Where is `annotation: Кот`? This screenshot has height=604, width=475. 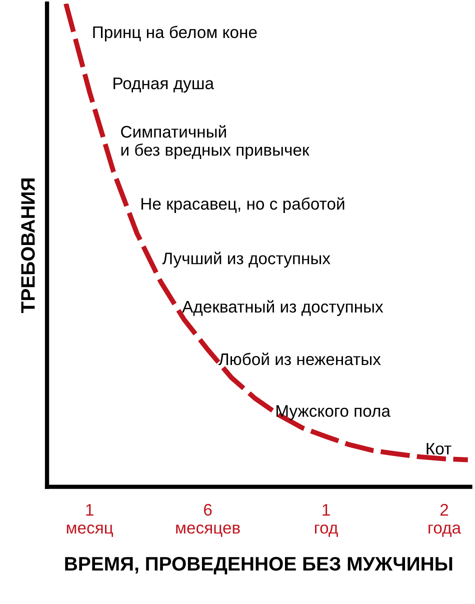
annotation: Кот is located at coordinates (439, 448).